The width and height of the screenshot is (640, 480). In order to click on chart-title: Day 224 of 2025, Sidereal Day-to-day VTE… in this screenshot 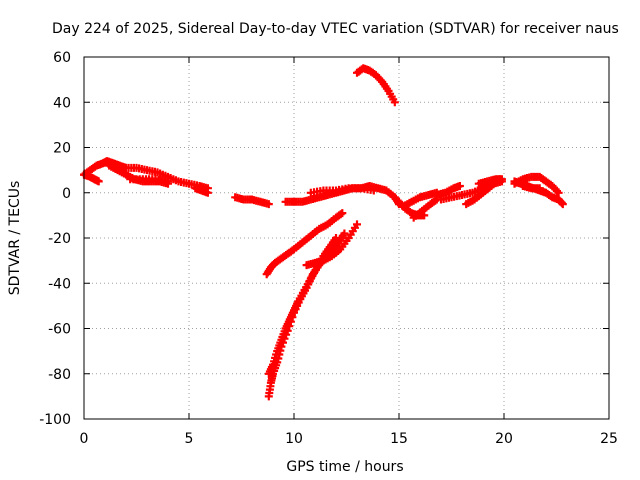, I will do `click(335, 29)`.